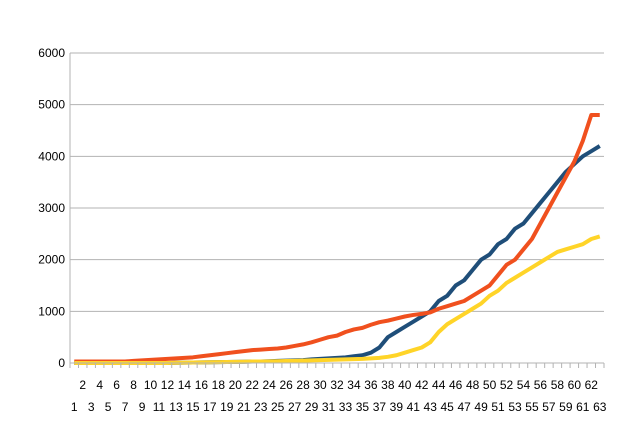  Describe the element at coordinates (108, 407) in the screenshot. I see `x-tick-label: 5` at that location.